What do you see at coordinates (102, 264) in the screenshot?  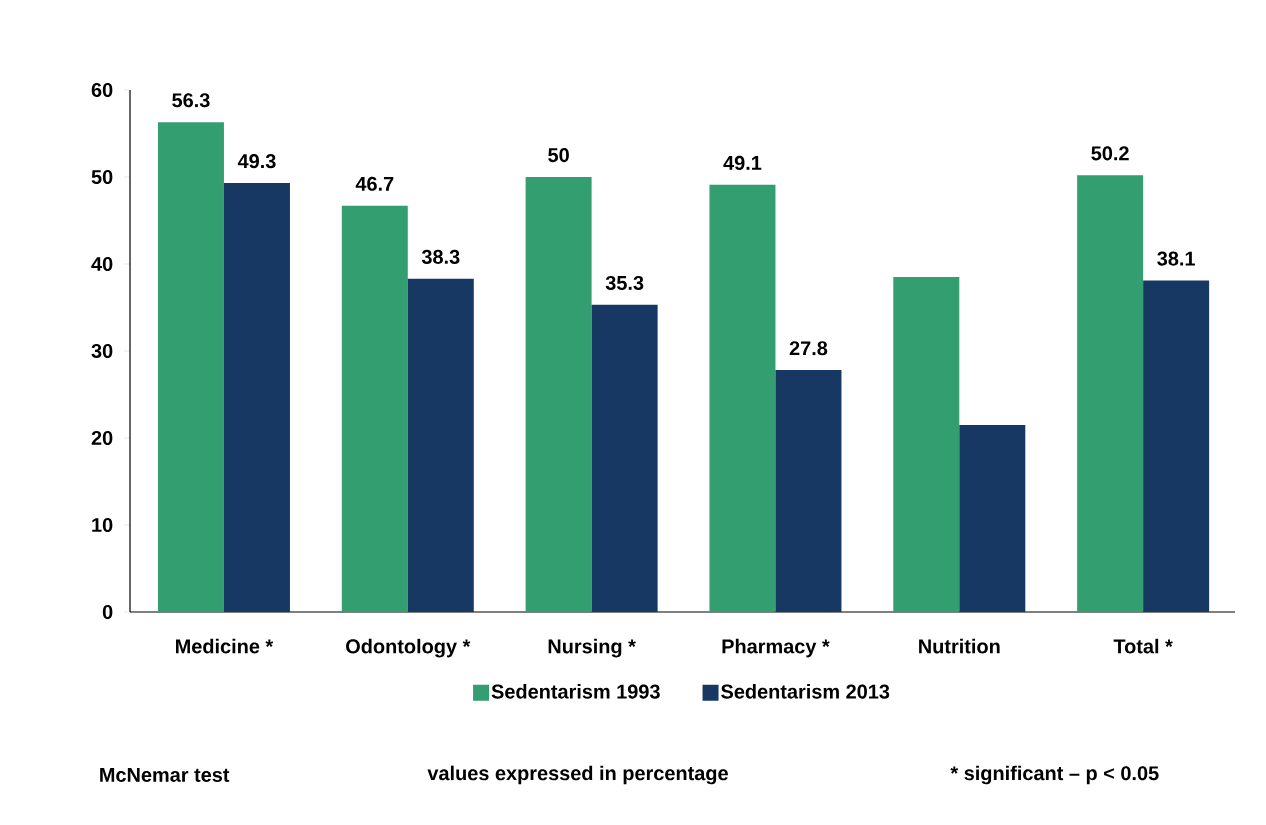 I see `y-tick-label: 40` at bounding box center [102, 264].